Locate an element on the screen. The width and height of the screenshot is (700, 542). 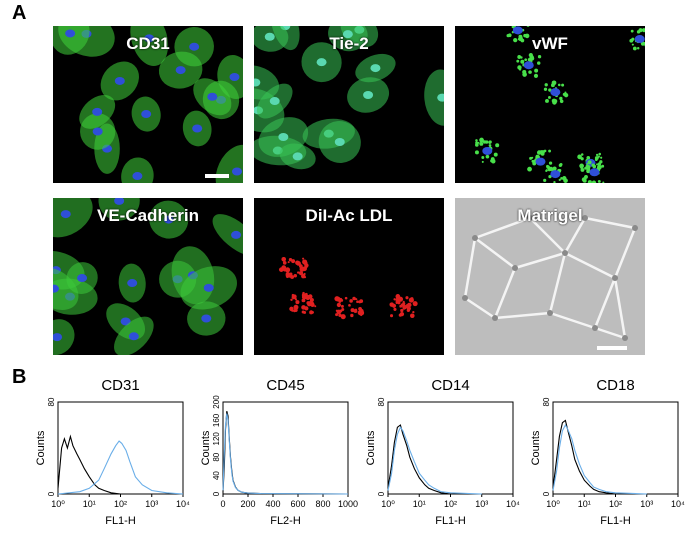
micrograph-label: VE-Cadherin is located at coordinates (148, 215).